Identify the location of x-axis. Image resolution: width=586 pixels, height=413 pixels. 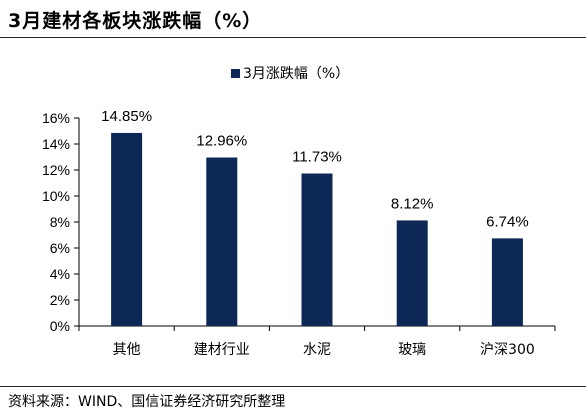
(317, 328).